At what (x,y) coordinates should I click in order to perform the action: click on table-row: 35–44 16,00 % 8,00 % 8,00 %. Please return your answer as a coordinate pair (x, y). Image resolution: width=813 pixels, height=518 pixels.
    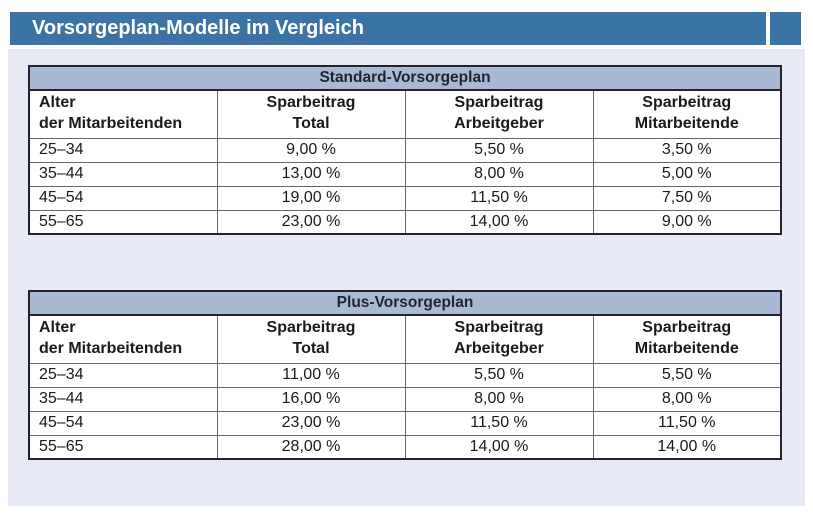
    Looking at the image, I should click on (405, 399).